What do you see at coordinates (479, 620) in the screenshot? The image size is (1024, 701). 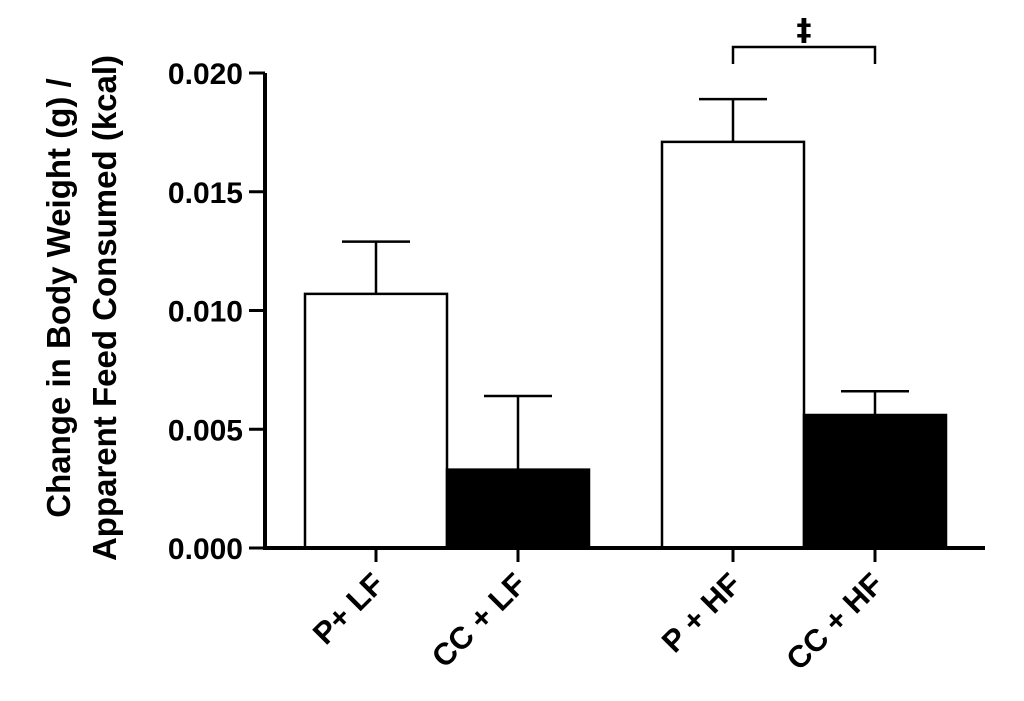 I see `x-tick-label-1: CC + LF` at bounding box center [479, 620].